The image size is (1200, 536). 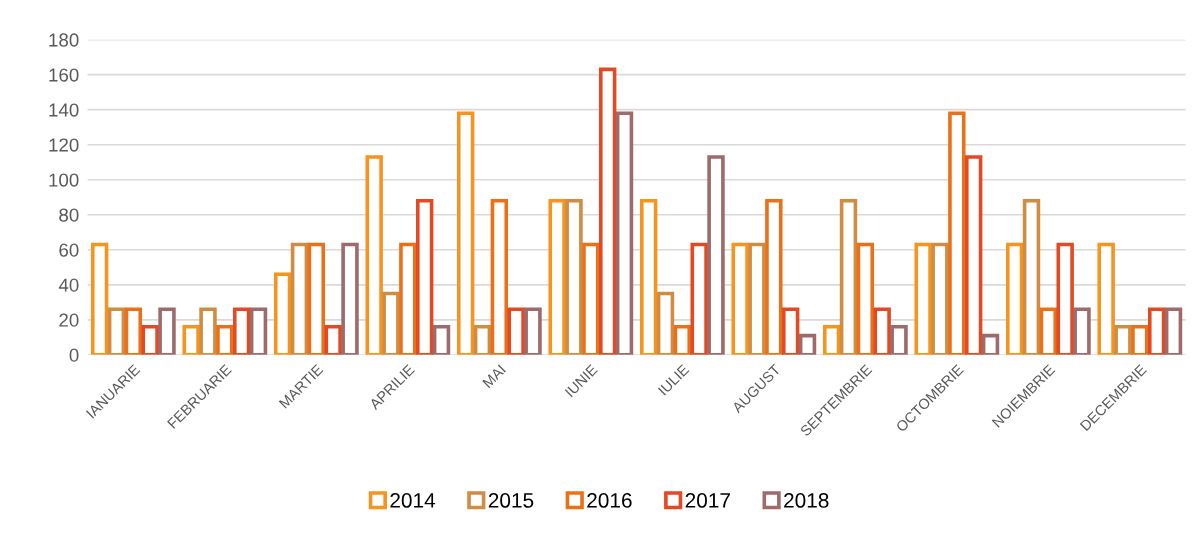 What do you see at coordinates (64, 180) in the screenshot?
I see `y-tick-label: 100` at bounding box center [64, 180].